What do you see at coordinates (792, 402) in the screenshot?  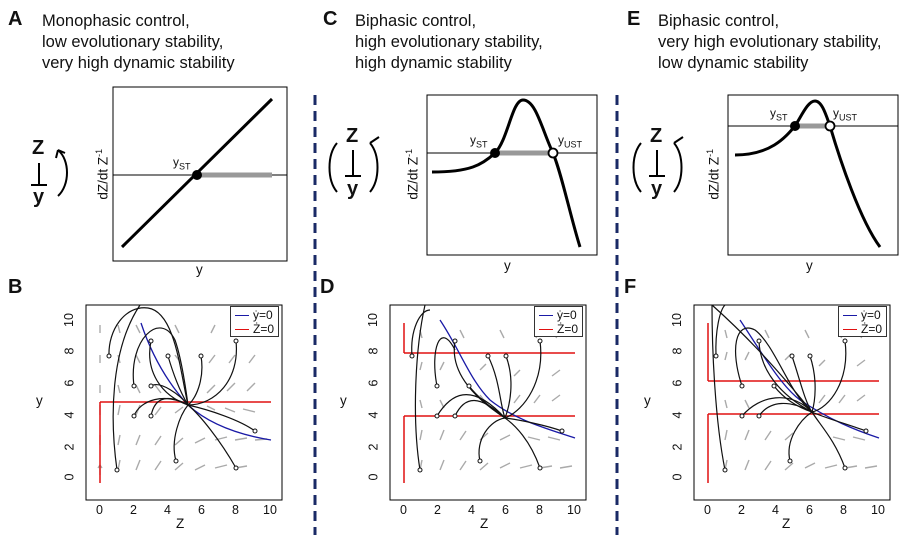 I see `plot-f` at bounding box center [792, 402].